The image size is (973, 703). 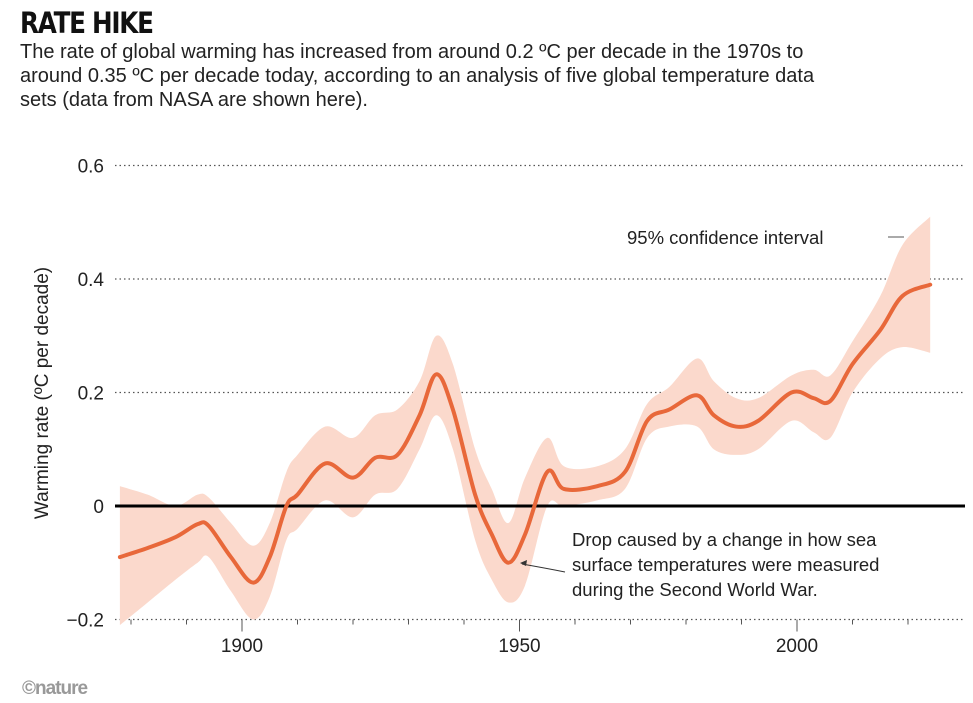 I want to click on drop-annotation-line-1: Drop caused by a change in how sea, so click(x=724, y=539).